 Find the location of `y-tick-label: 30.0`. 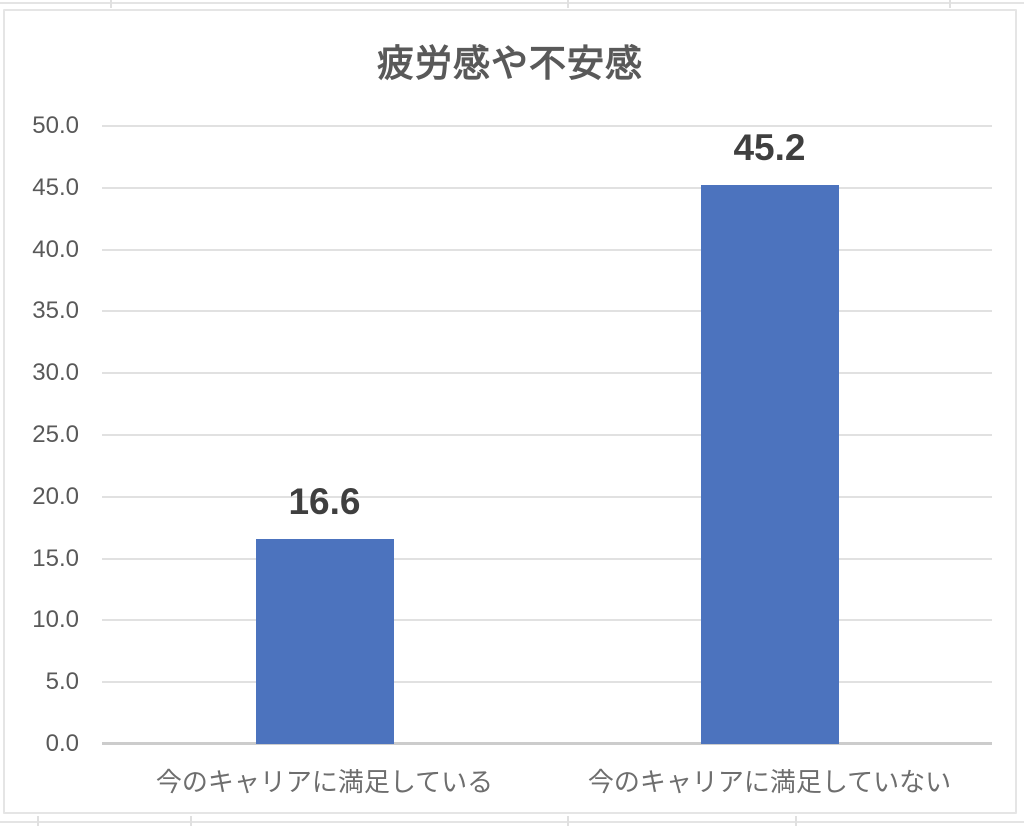

y-tick-label: 30.0 is located at coordinates (55, 373).